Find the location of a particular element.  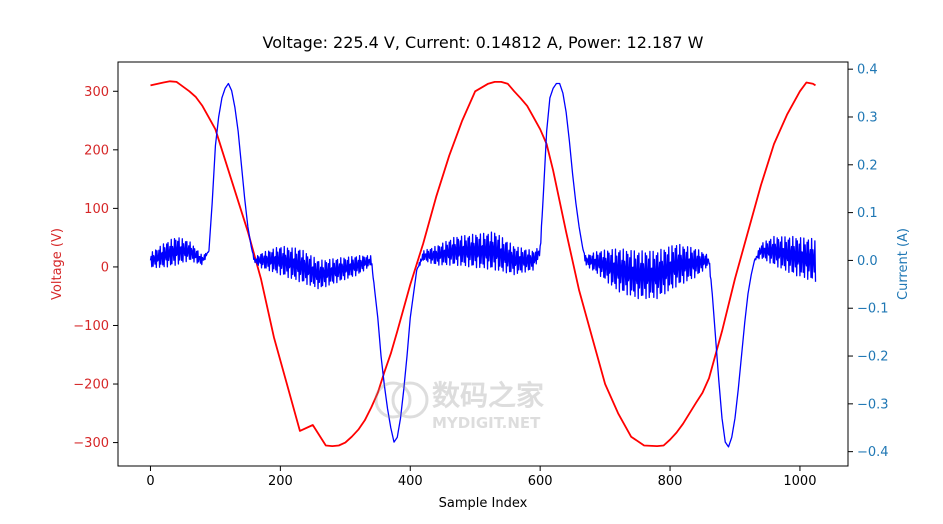

watermark-logo-icon is located at coordinates (401, 400).